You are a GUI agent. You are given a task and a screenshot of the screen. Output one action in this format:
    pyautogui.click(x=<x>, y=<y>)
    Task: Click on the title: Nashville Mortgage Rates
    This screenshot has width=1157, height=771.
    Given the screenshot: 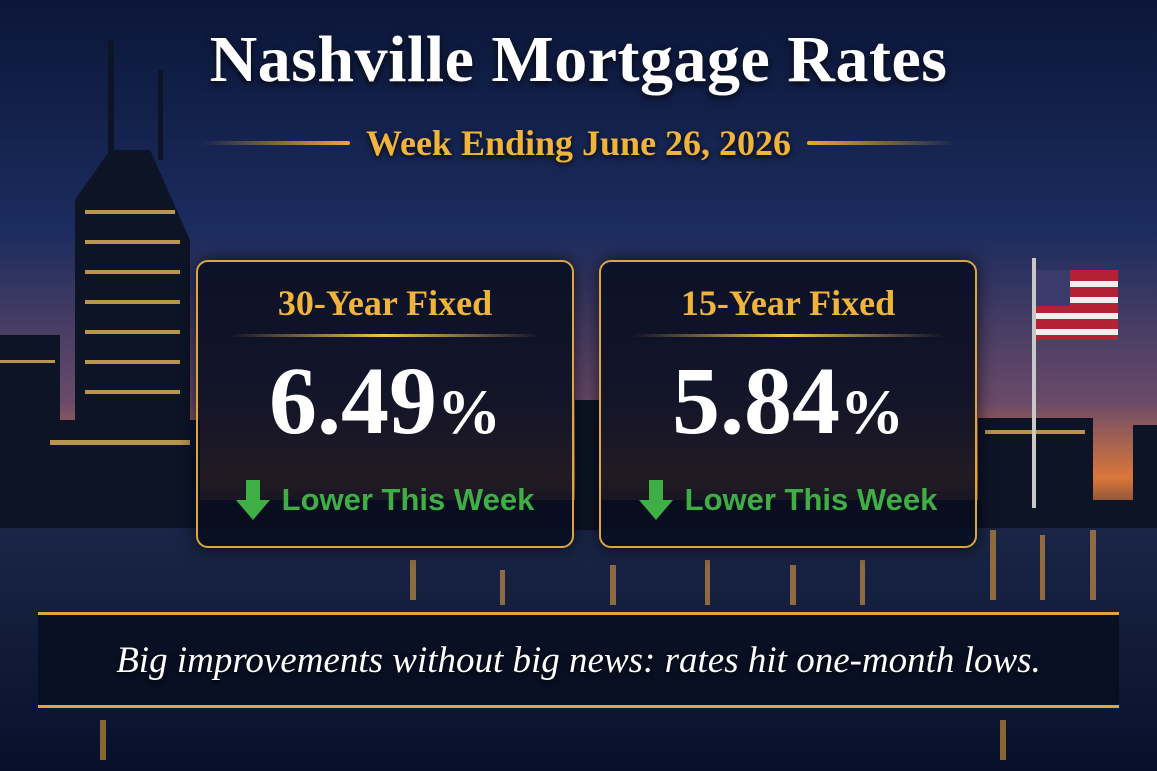 What is the action you would take?
    pyautogui.click(x=578, y=59)
    